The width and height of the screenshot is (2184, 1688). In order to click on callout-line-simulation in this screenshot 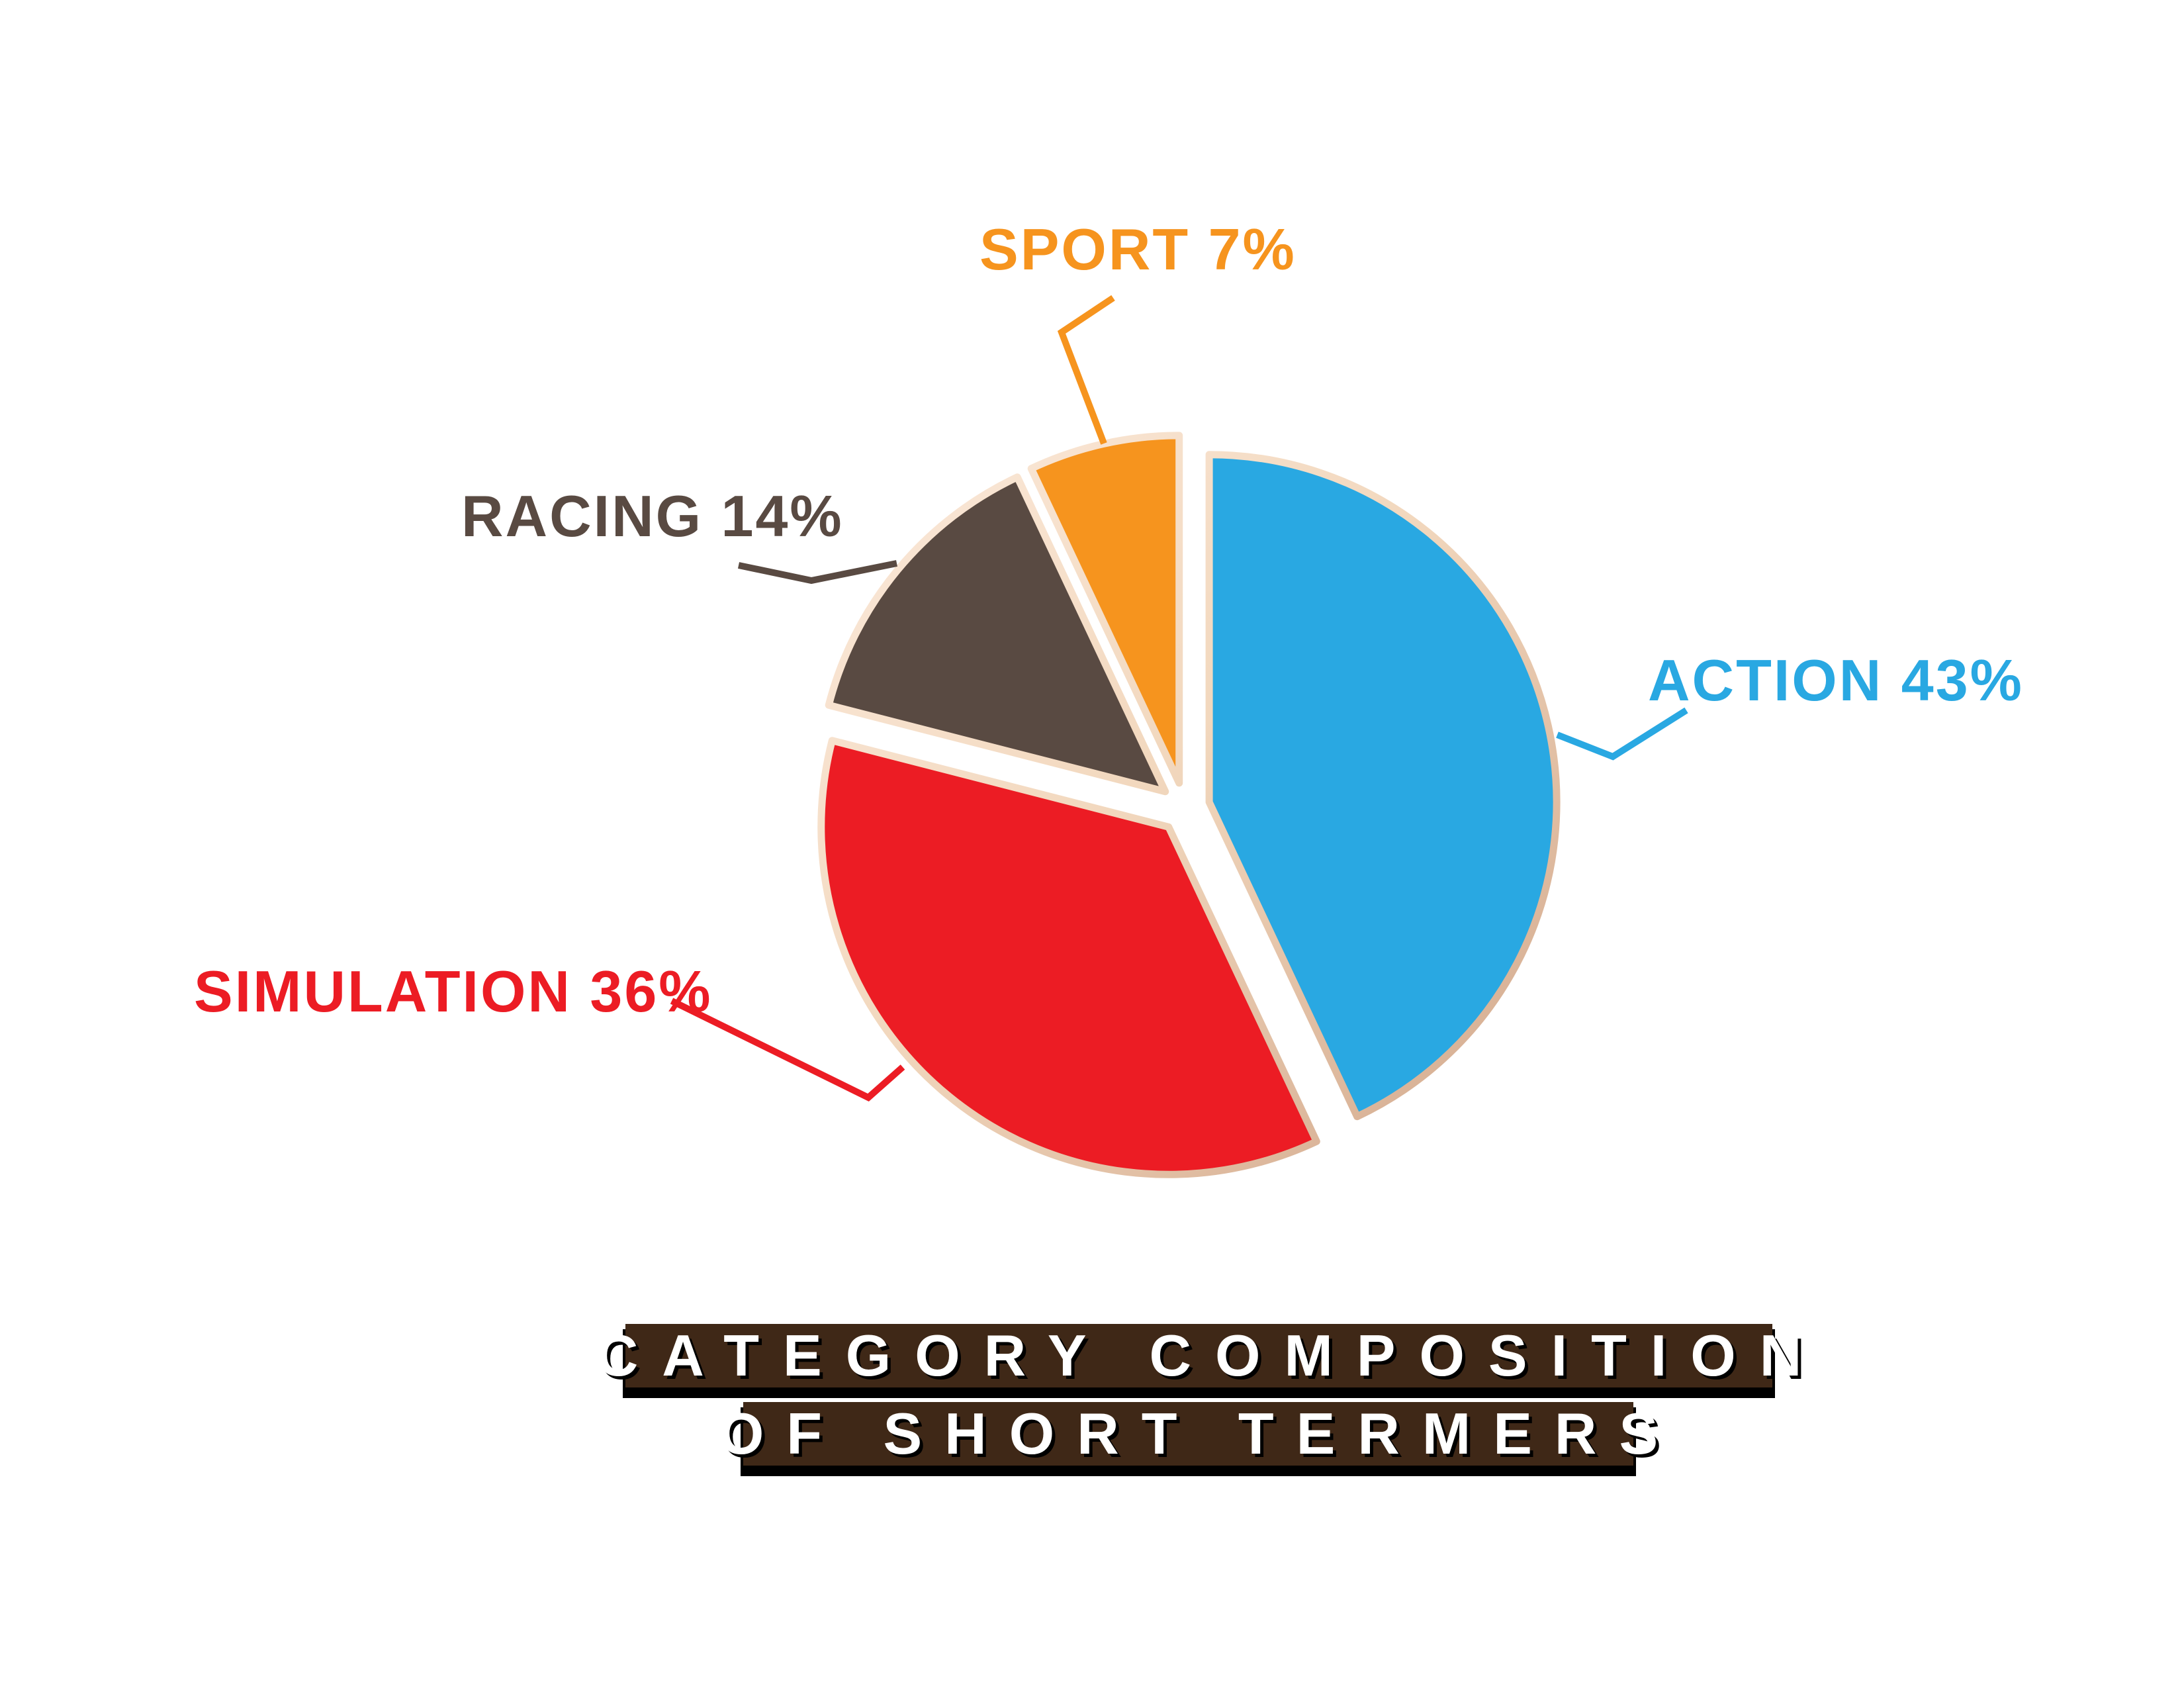, I will do `click(788, 1050)`.